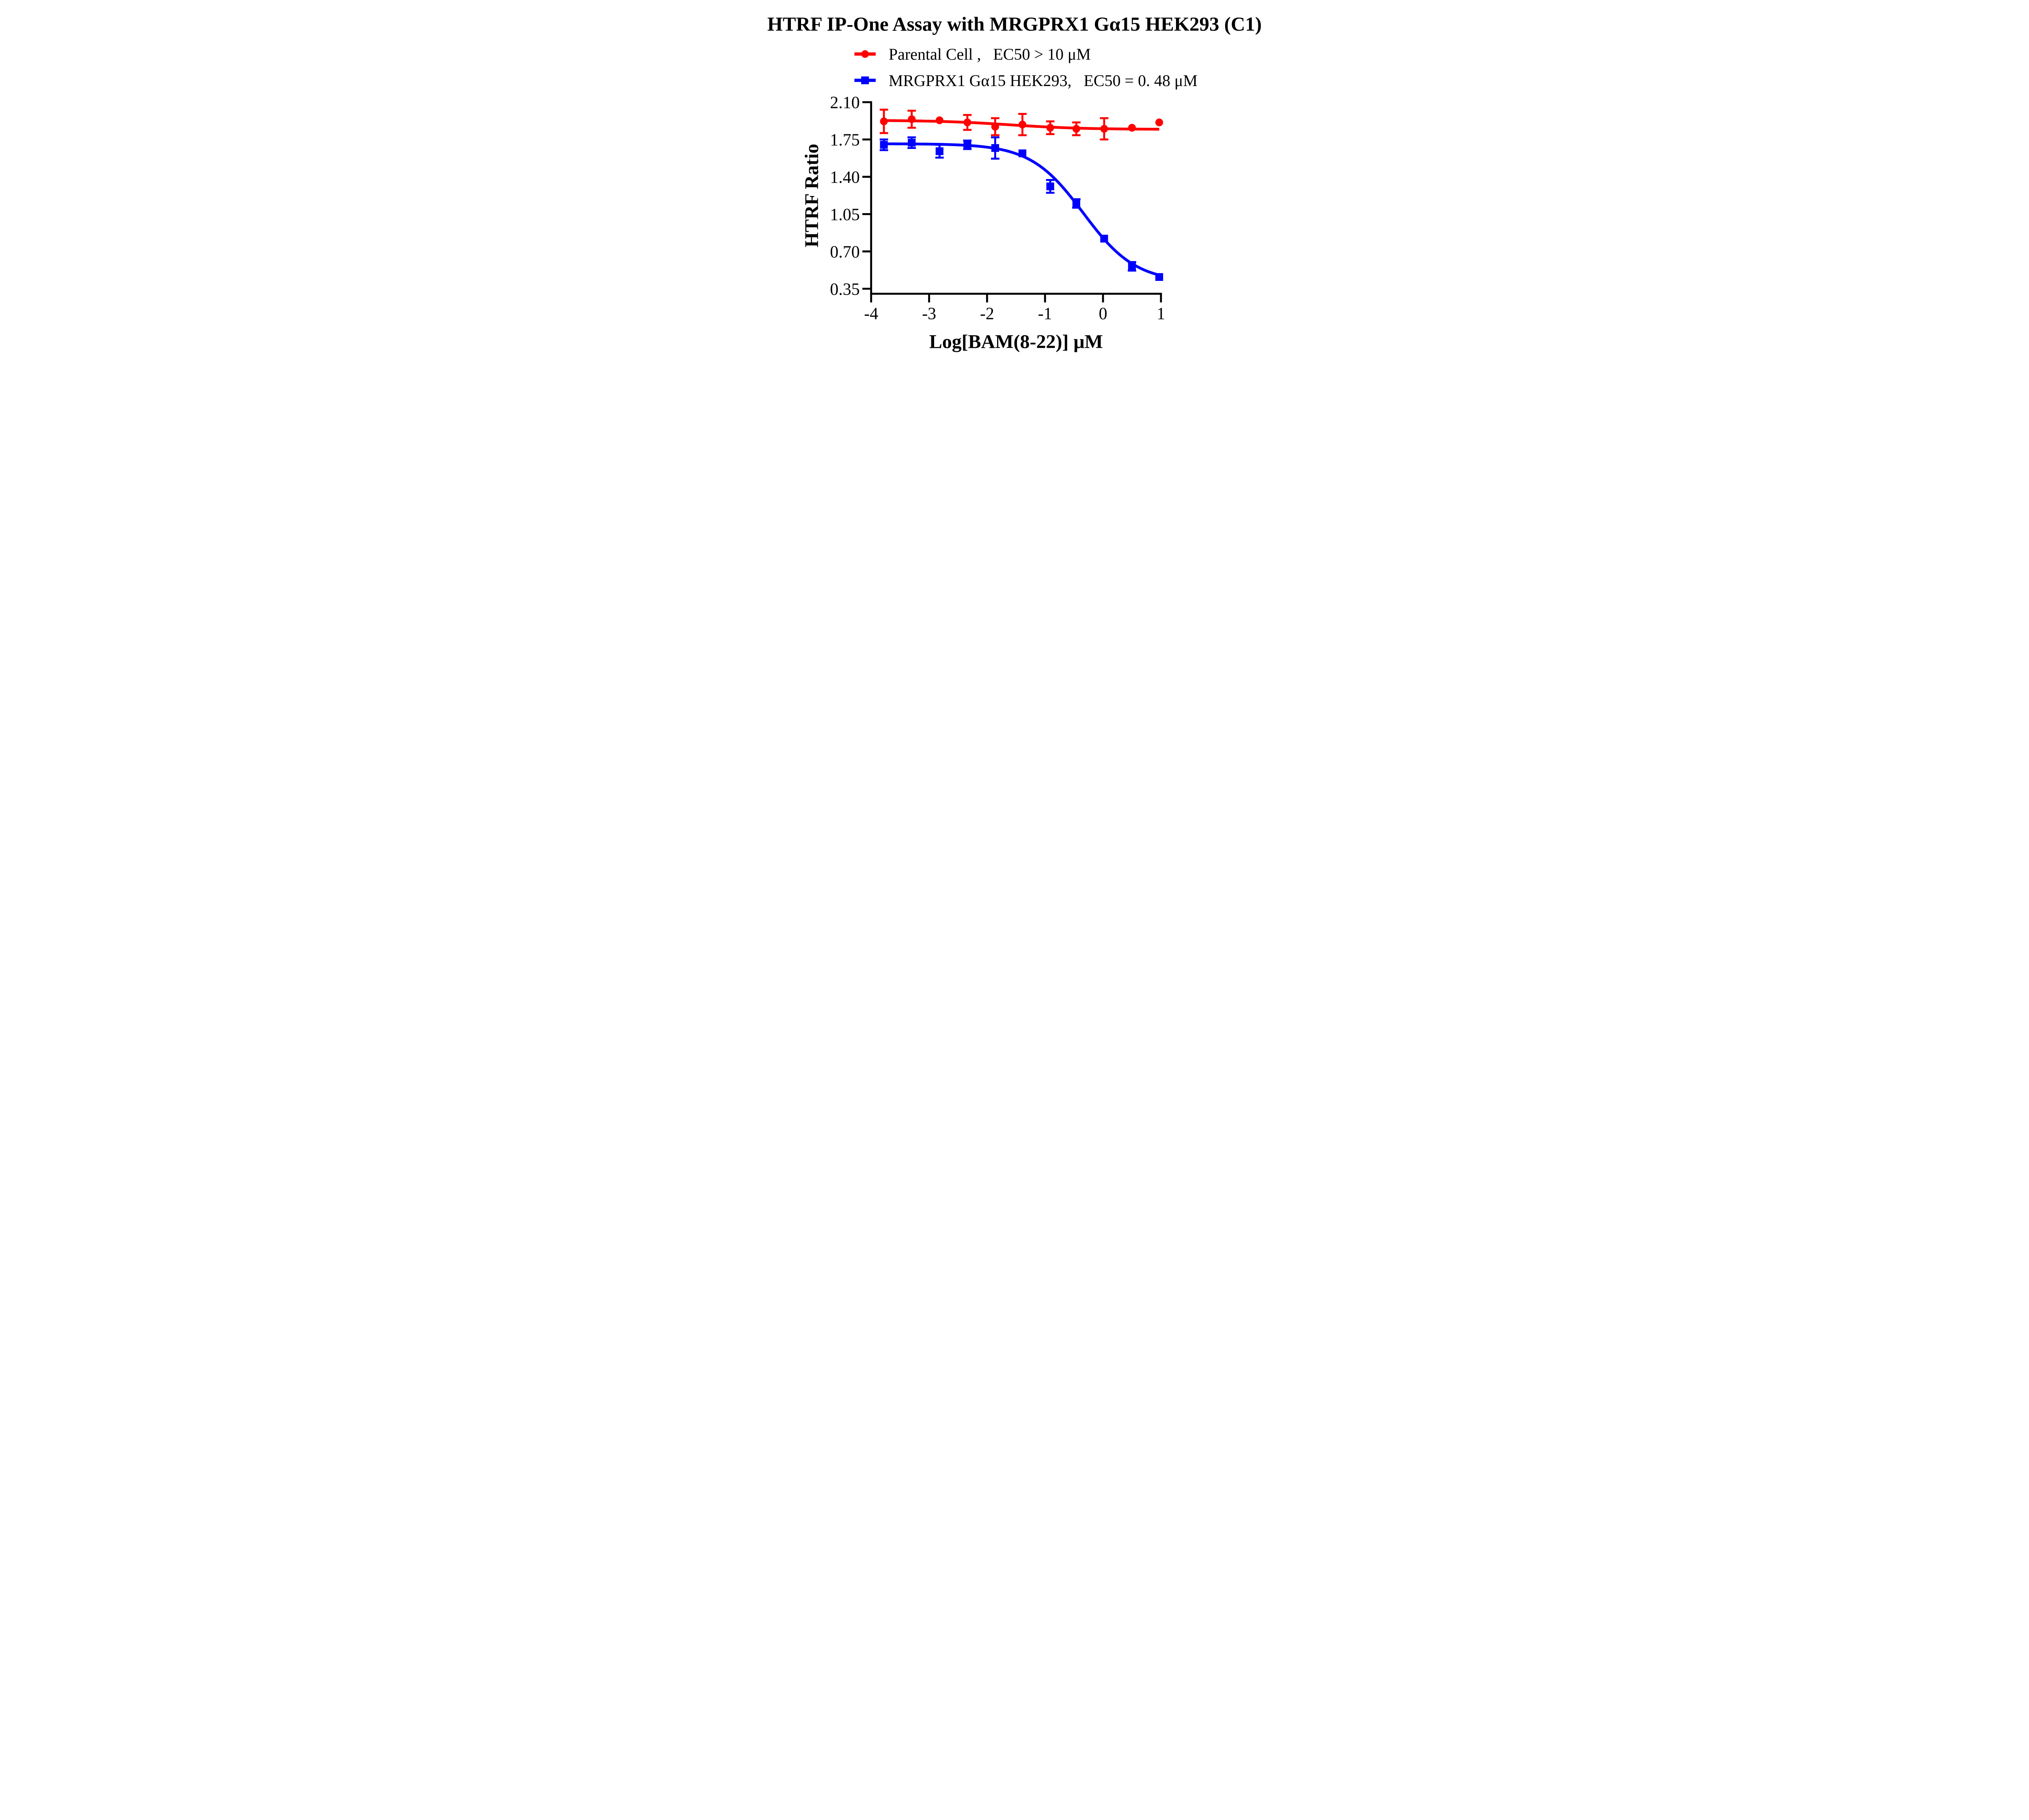 The image size is (2029, 1820). I want to click on legend-item-mrgprx1: MRGPRX1 Gα15 HEK293, EC50 = 0. 48 μM, so click(1026, 80).